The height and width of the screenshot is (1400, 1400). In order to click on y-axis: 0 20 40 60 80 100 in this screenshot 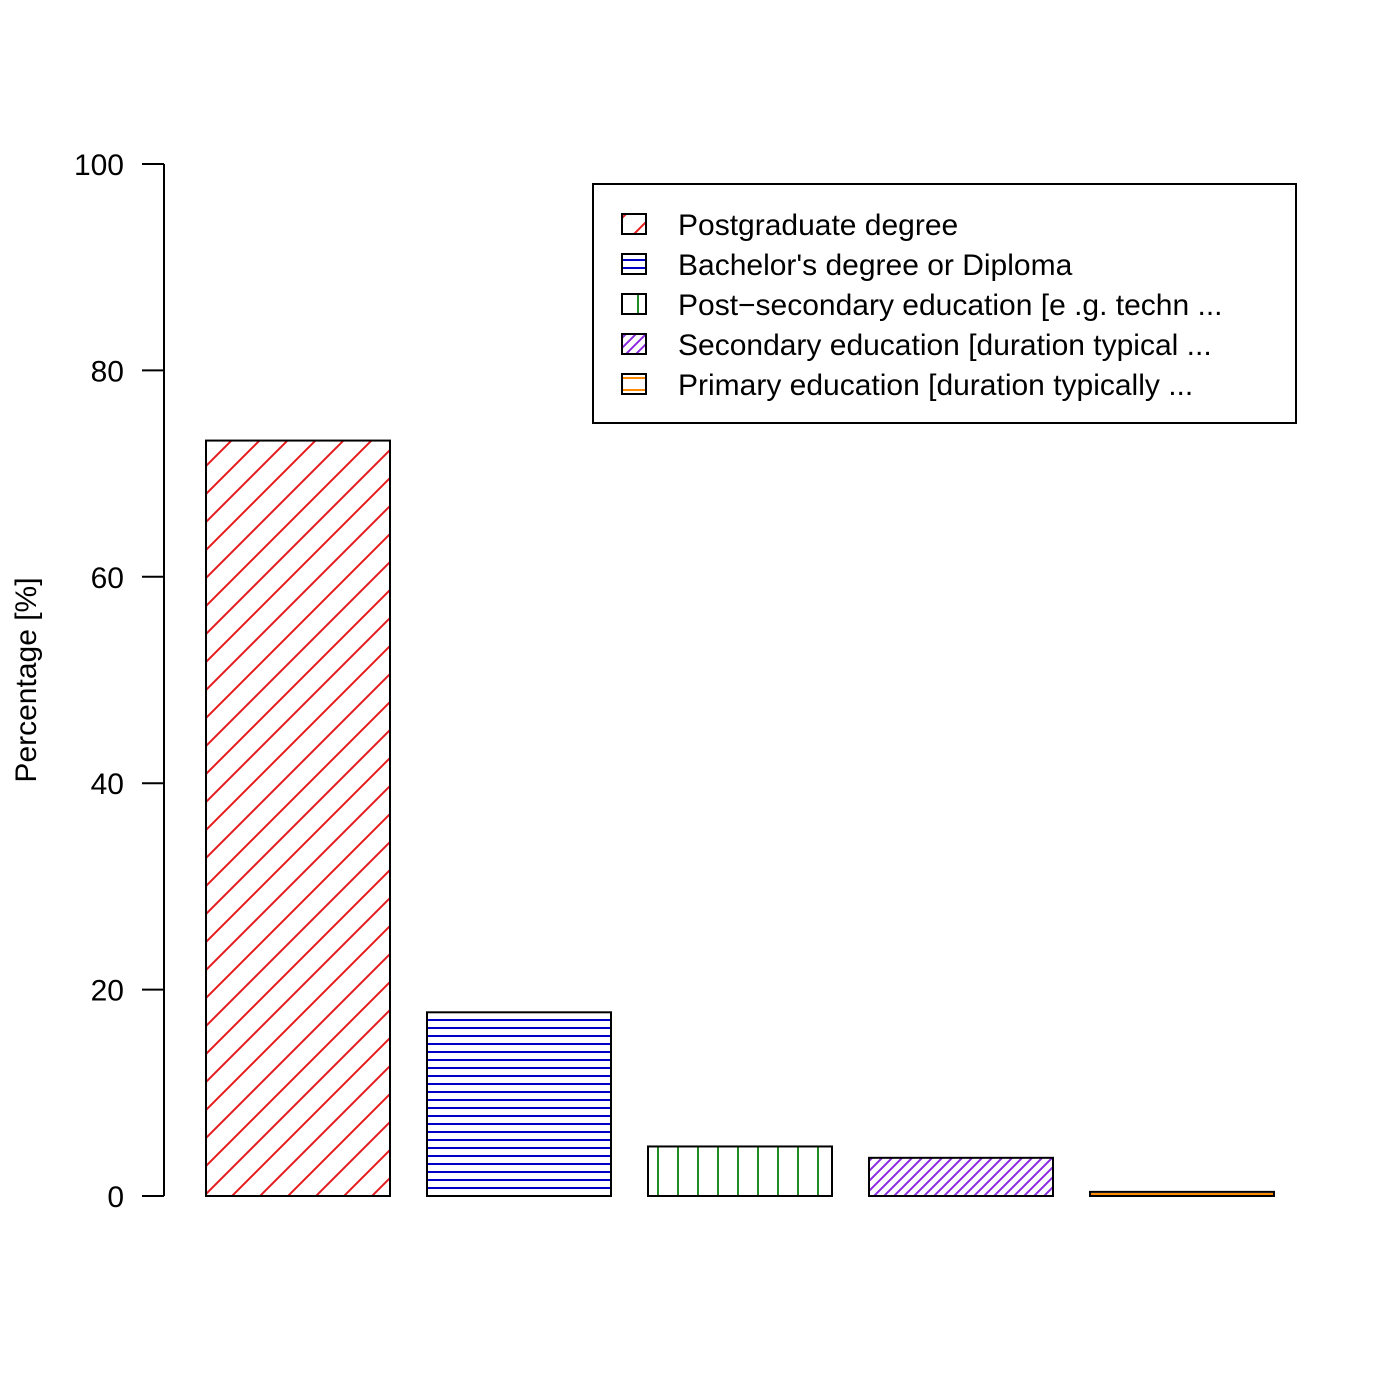, I will do `click(119, 681)`.